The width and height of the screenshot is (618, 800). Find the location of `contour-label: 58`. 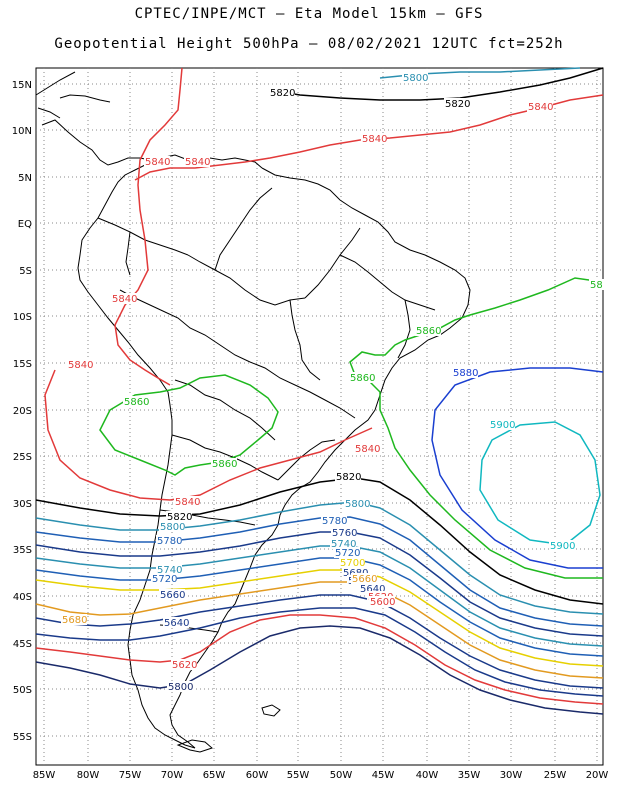

contour-label: 58 is located at coordinates (596, 285).